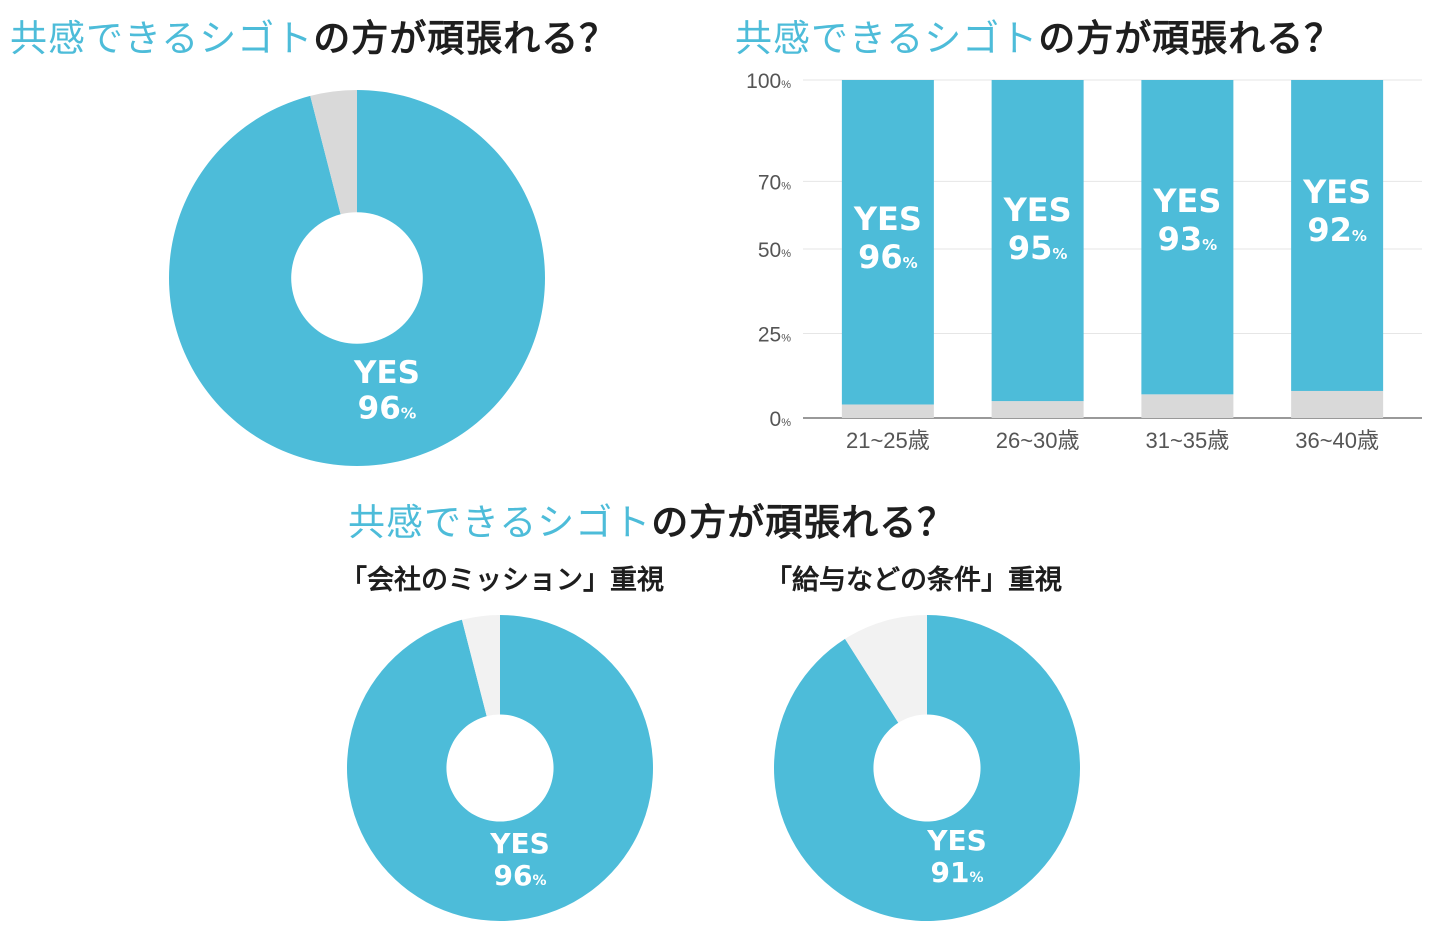 The height and width of the screenshot is (937, 1440). What do you see at coordinates (774, 182) in the screenshot?
I see `y-tick-label: 70%` at bounding box center [774, 182].